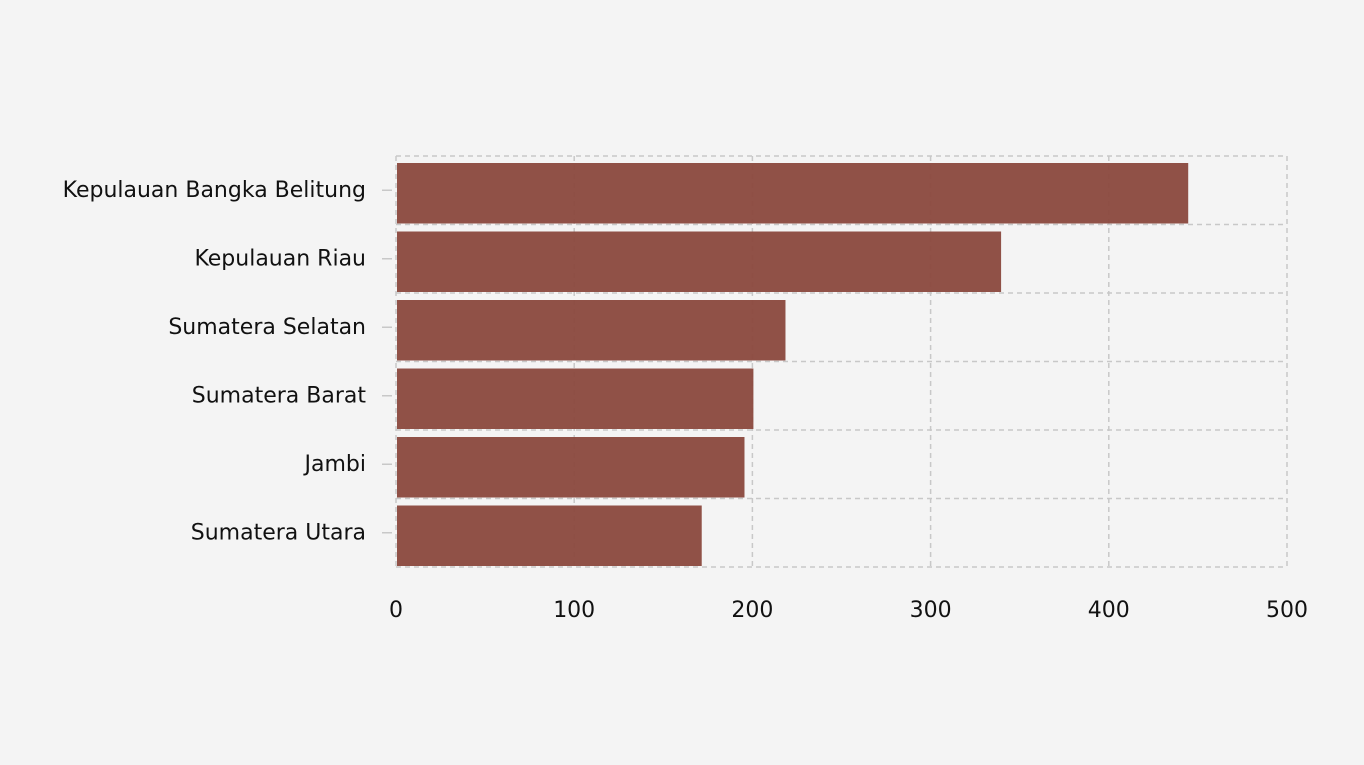 This screenshot has width=1364, height=765. What do you see at coordinates (280, 258) in the screenshot?
I see `y-tick-label: Kepulauan Riau` at bounding box center [280, 258].